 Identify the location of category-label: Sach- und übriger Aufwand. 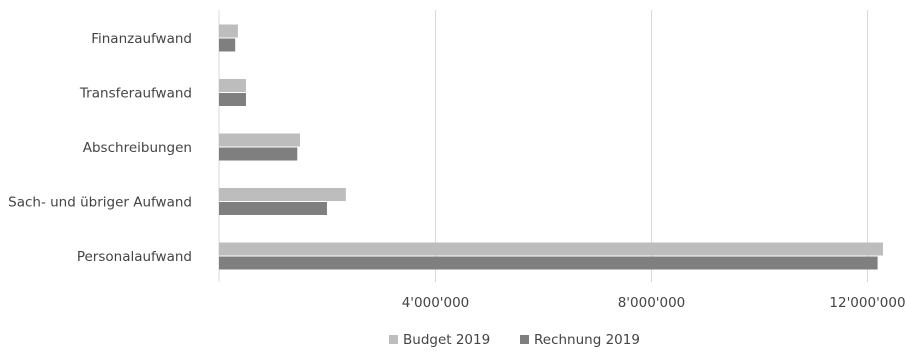
(100, 203).